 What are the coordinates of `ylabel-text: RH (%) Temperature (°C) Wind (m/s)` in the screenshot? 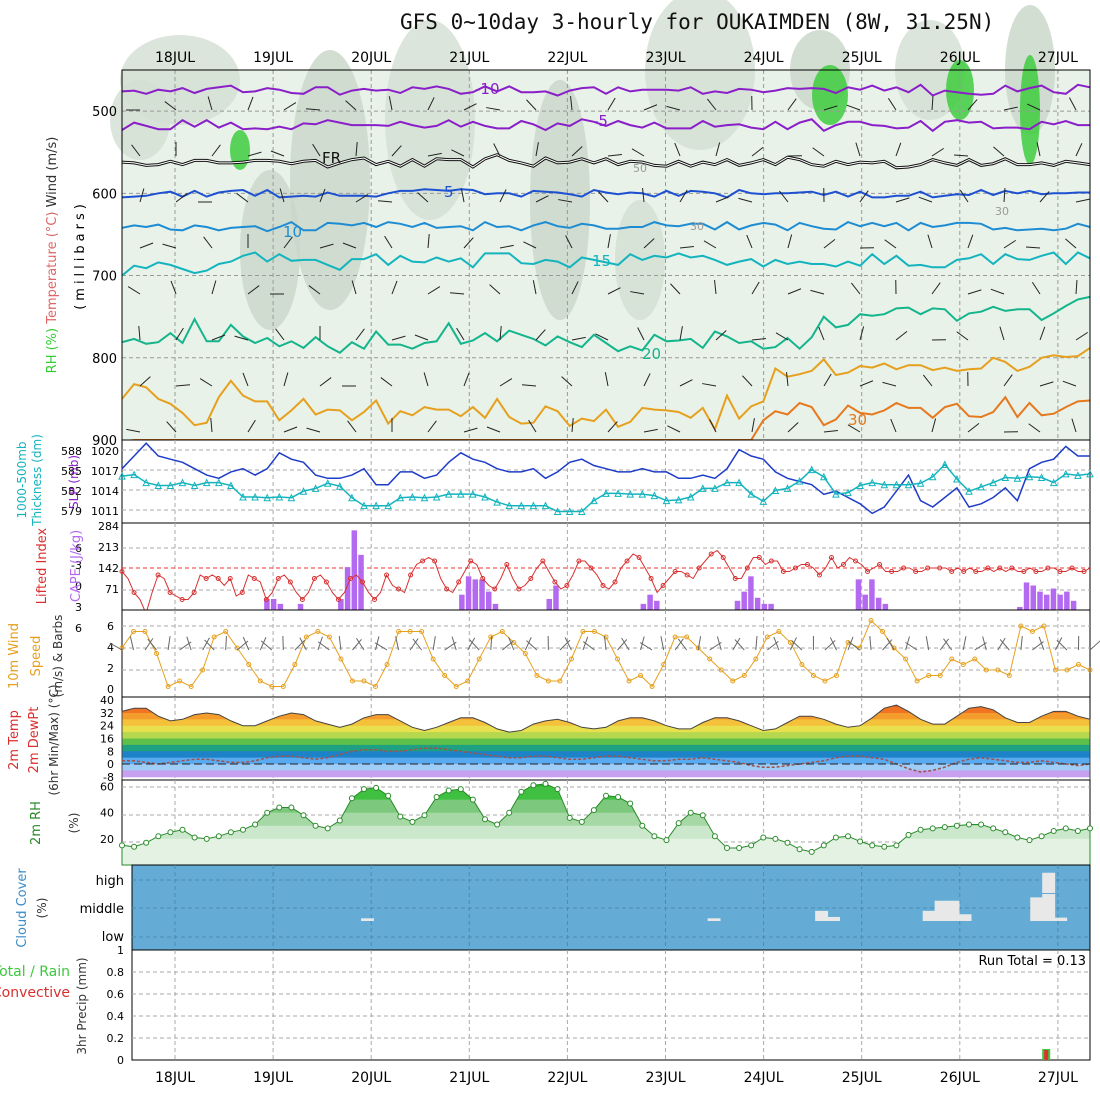 It's located at (52, 255).